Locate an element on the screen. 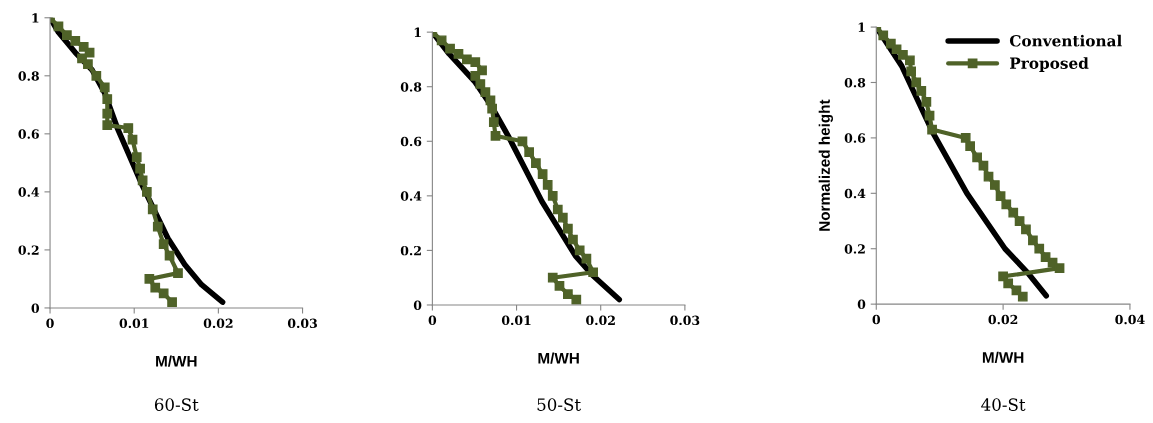  y-axis-title: Normalized height is located at coordinates (826, 165).